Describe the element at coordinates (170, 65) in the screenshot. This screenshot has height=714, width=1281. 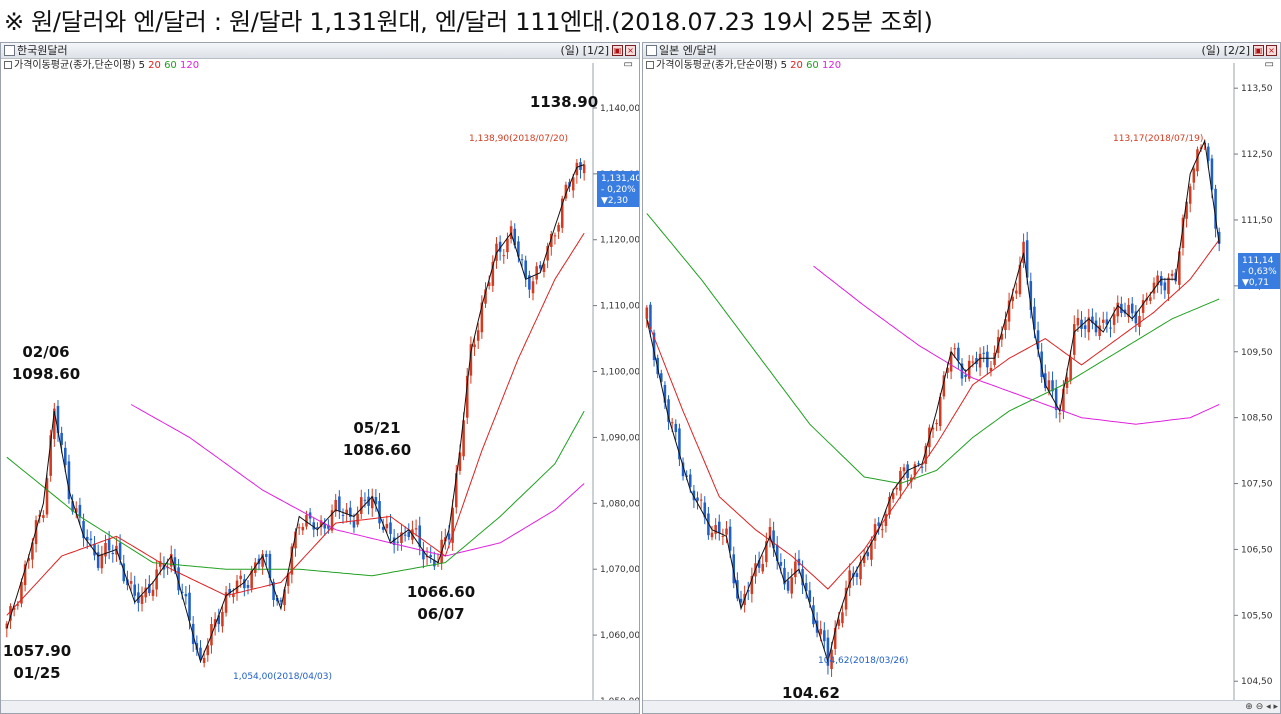
I see `ma60-label: 60` at that location.